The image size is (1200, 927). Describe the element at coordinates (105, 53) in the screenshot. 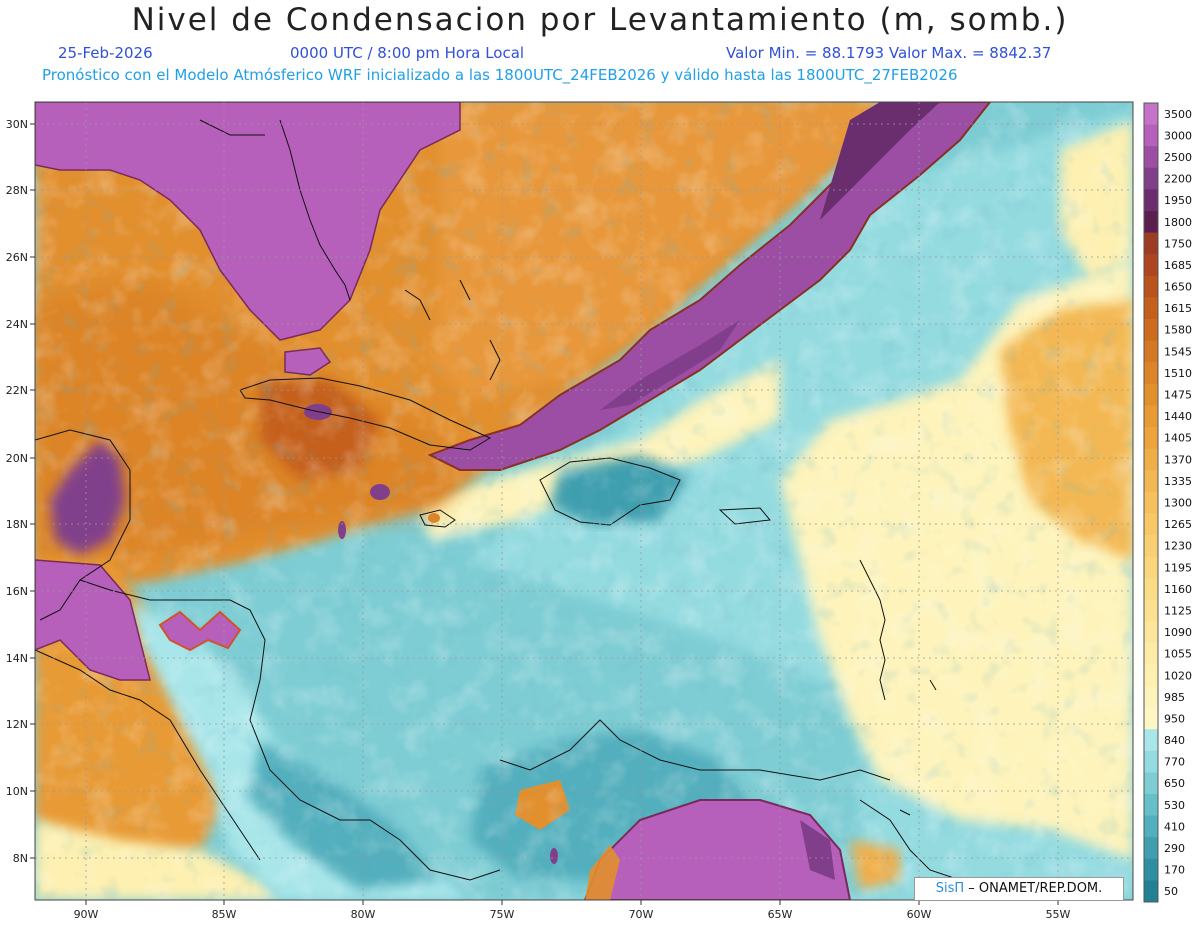

I see `date-label: 25-Feb-2026` at that location.